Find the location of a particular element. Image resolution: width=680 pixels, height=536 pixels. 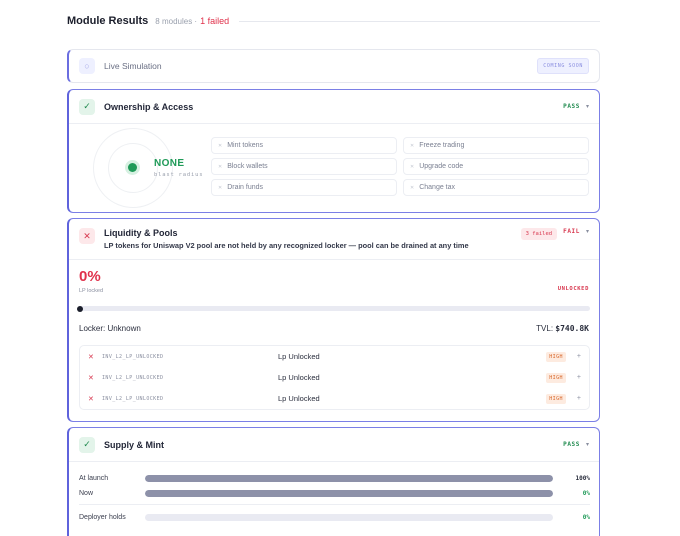

permission-item: ✕ Drain funds is located at coordinates (304, 187).